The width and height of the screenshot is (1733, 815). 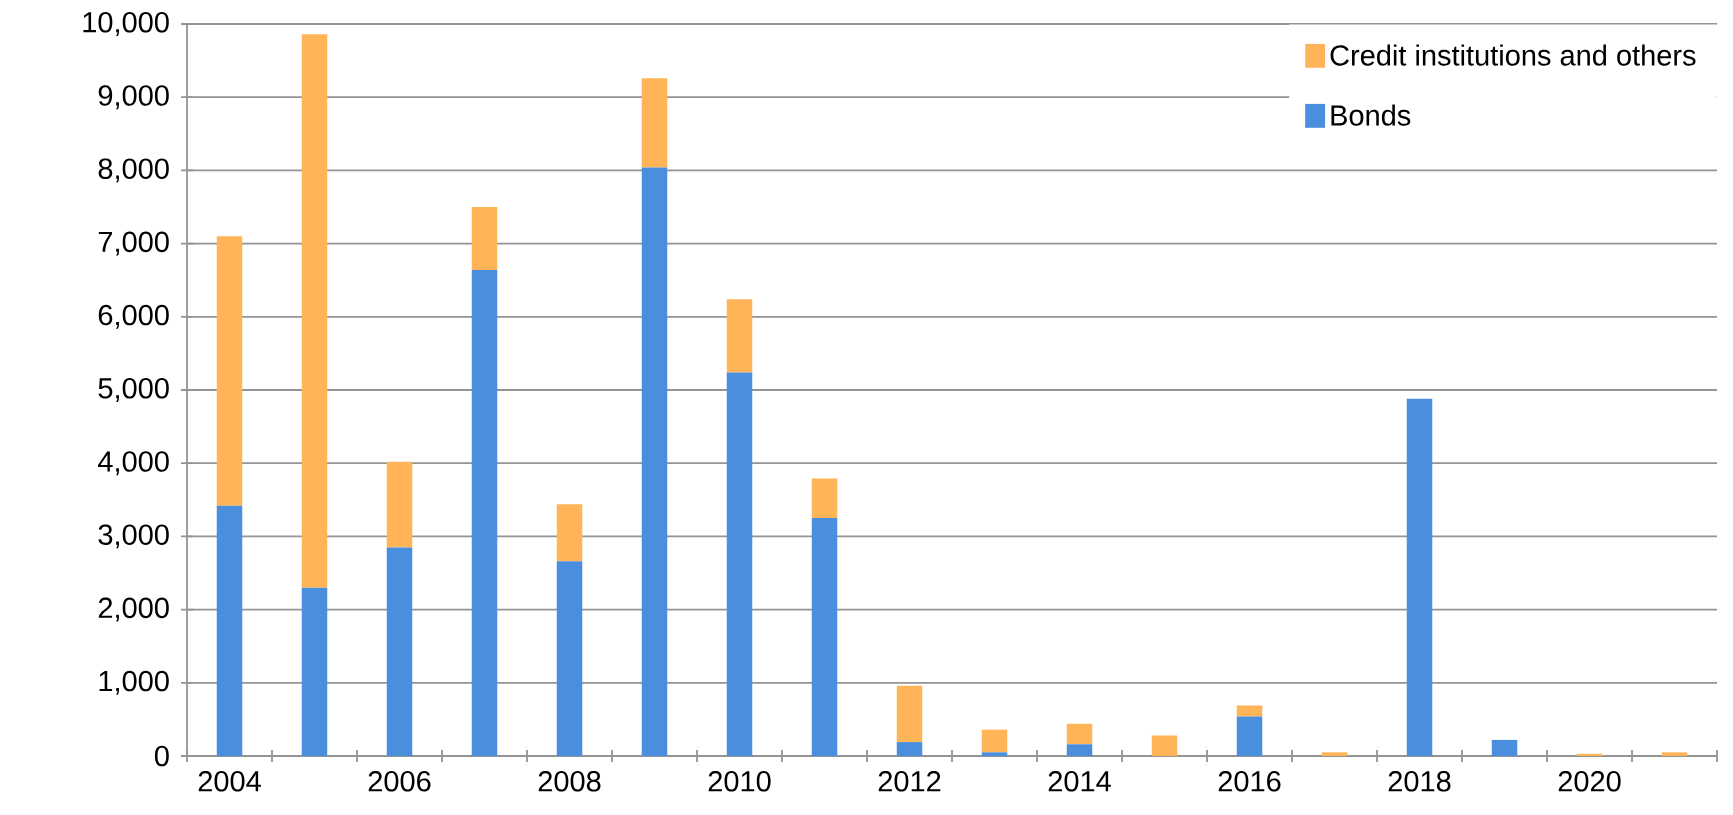 What do you see at coordinates (133, 170) in the screenshot?
I see `y-tick-label: 8,000` at bounding box center [133, 170].